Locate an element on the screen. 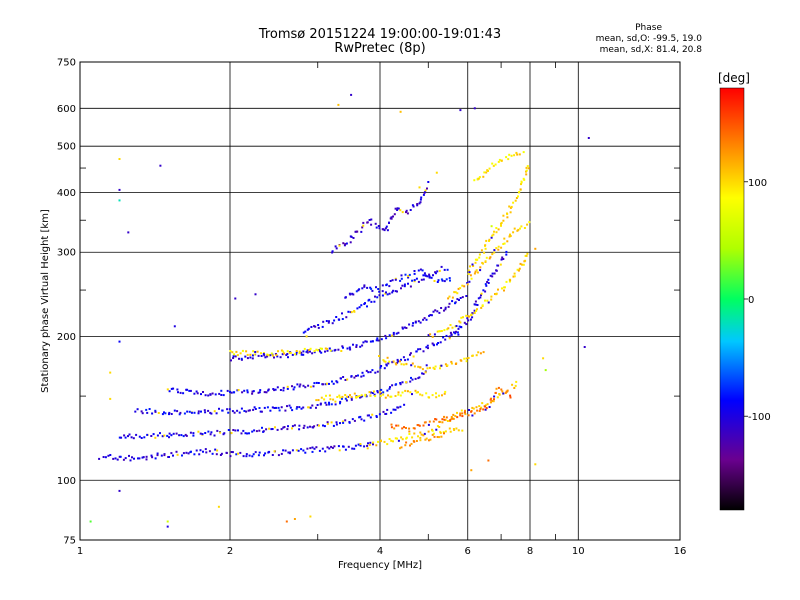 Image resolution: width=800 pixels, height=600 pixels. y-tick-label: 600 is located at coordinates (66, 109).